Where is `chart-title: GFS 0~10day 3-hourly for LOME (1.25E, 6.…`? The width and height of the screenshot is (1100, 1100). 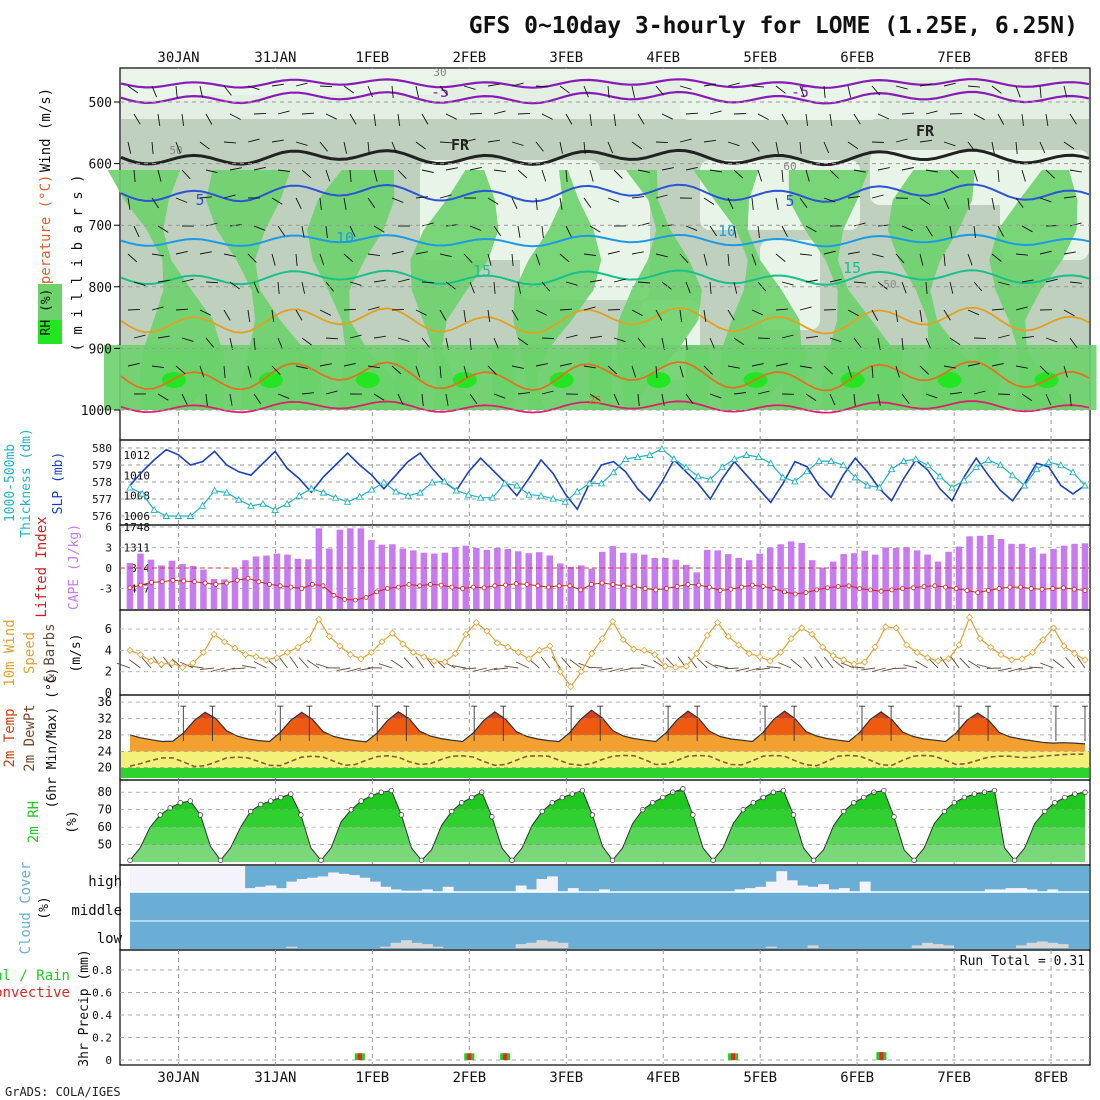
chart-title: GFS 0~10day 3-hourly for LOME (1.25E, 6.… is located at coordinates (773, 26).